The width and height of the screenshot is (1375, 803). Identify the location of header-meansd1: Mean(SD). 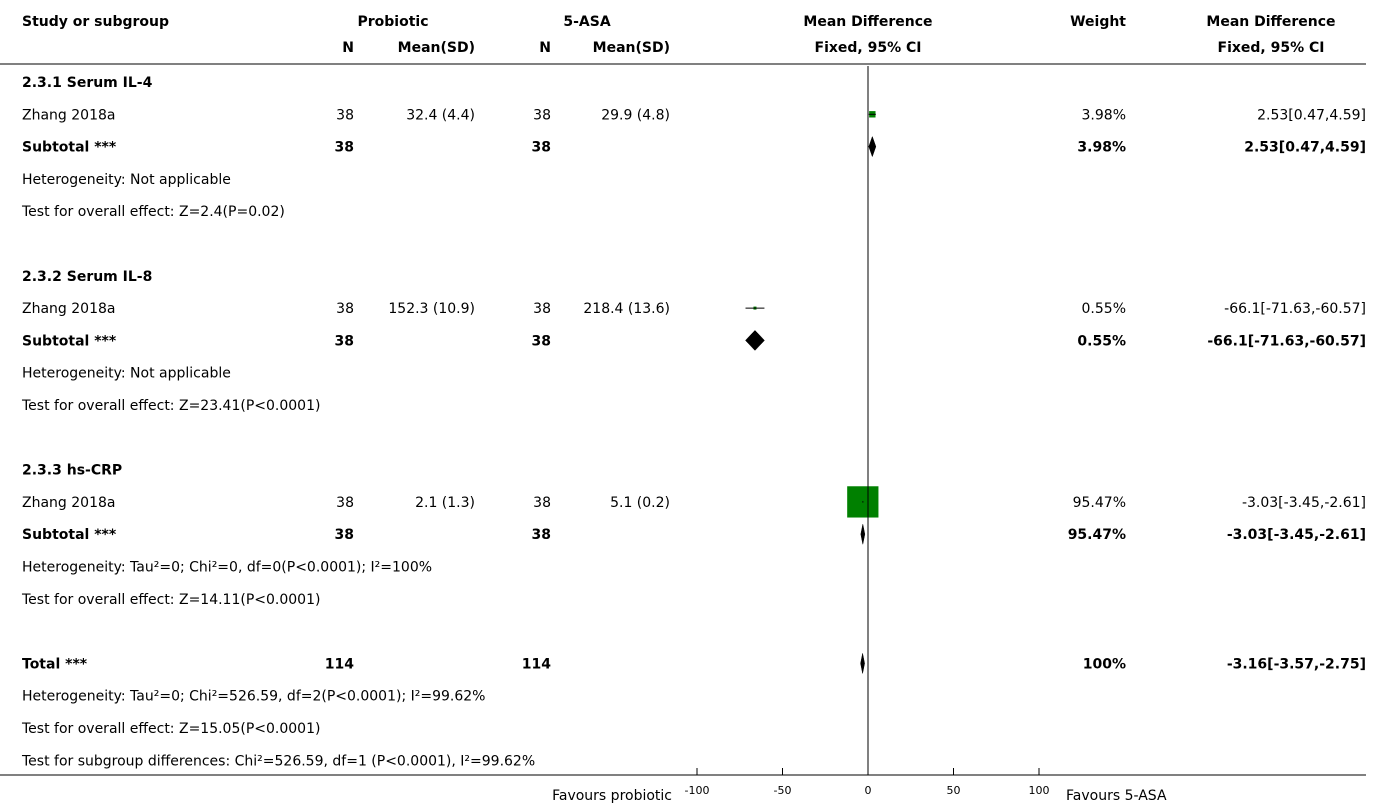
(436, 48).